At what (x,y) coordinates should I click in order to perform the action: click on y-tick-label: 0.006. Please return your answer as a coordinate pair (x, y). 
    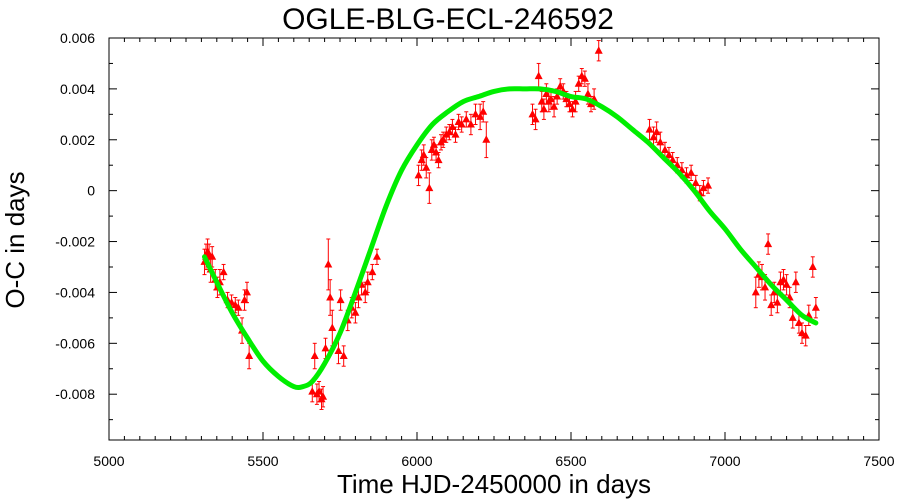
    Looking at the image, I should click on (77, 38).